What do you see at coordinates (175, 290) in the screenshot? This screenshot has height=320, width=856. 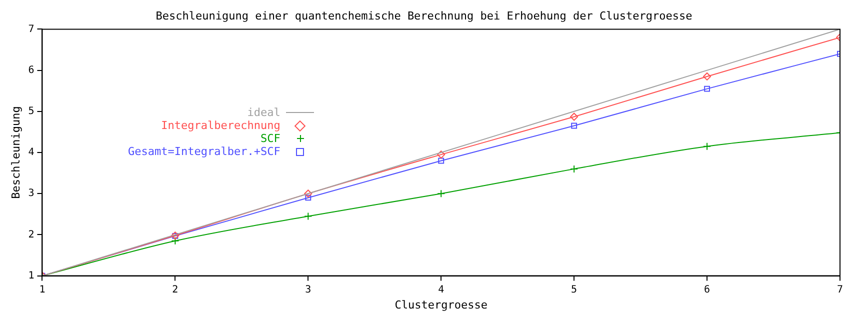 I see `x-tick-label: 2` at bounding box center [175, 290].